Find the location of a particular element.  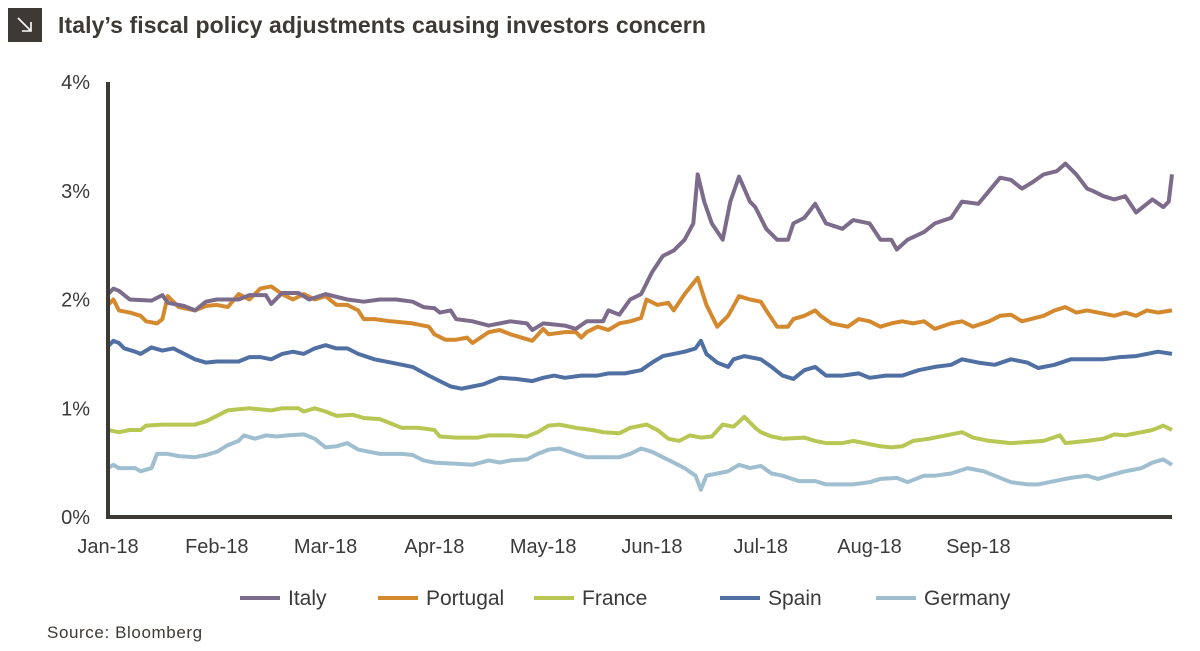

x-tick-label: Aug-18 is located at coordinates (869, 547).